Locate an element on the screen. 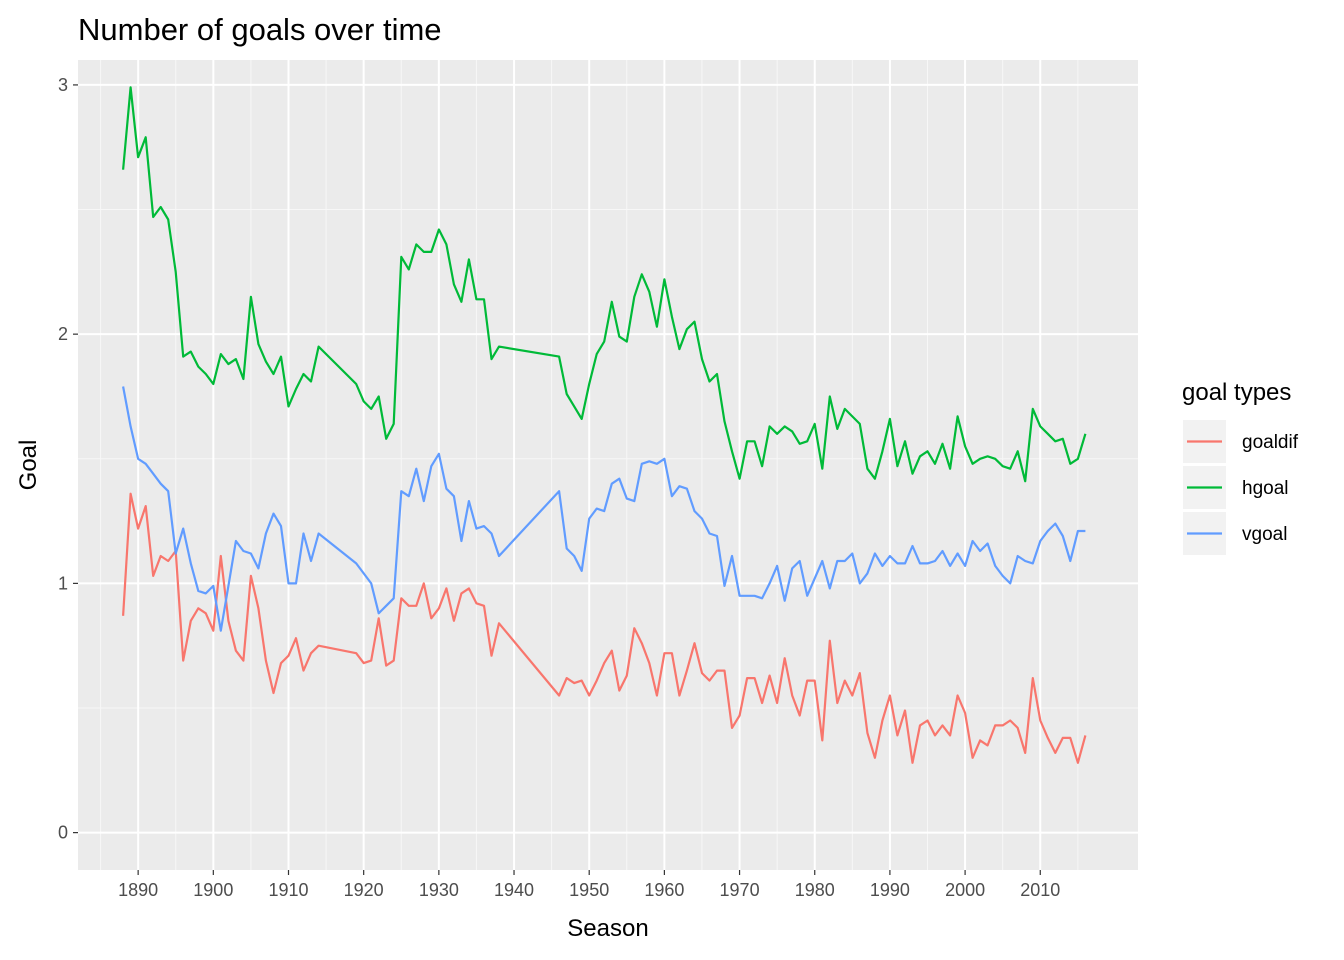 This screenshot has height=960, width=1344. y-tick-label: 0 is located at coordinates (63, 833).